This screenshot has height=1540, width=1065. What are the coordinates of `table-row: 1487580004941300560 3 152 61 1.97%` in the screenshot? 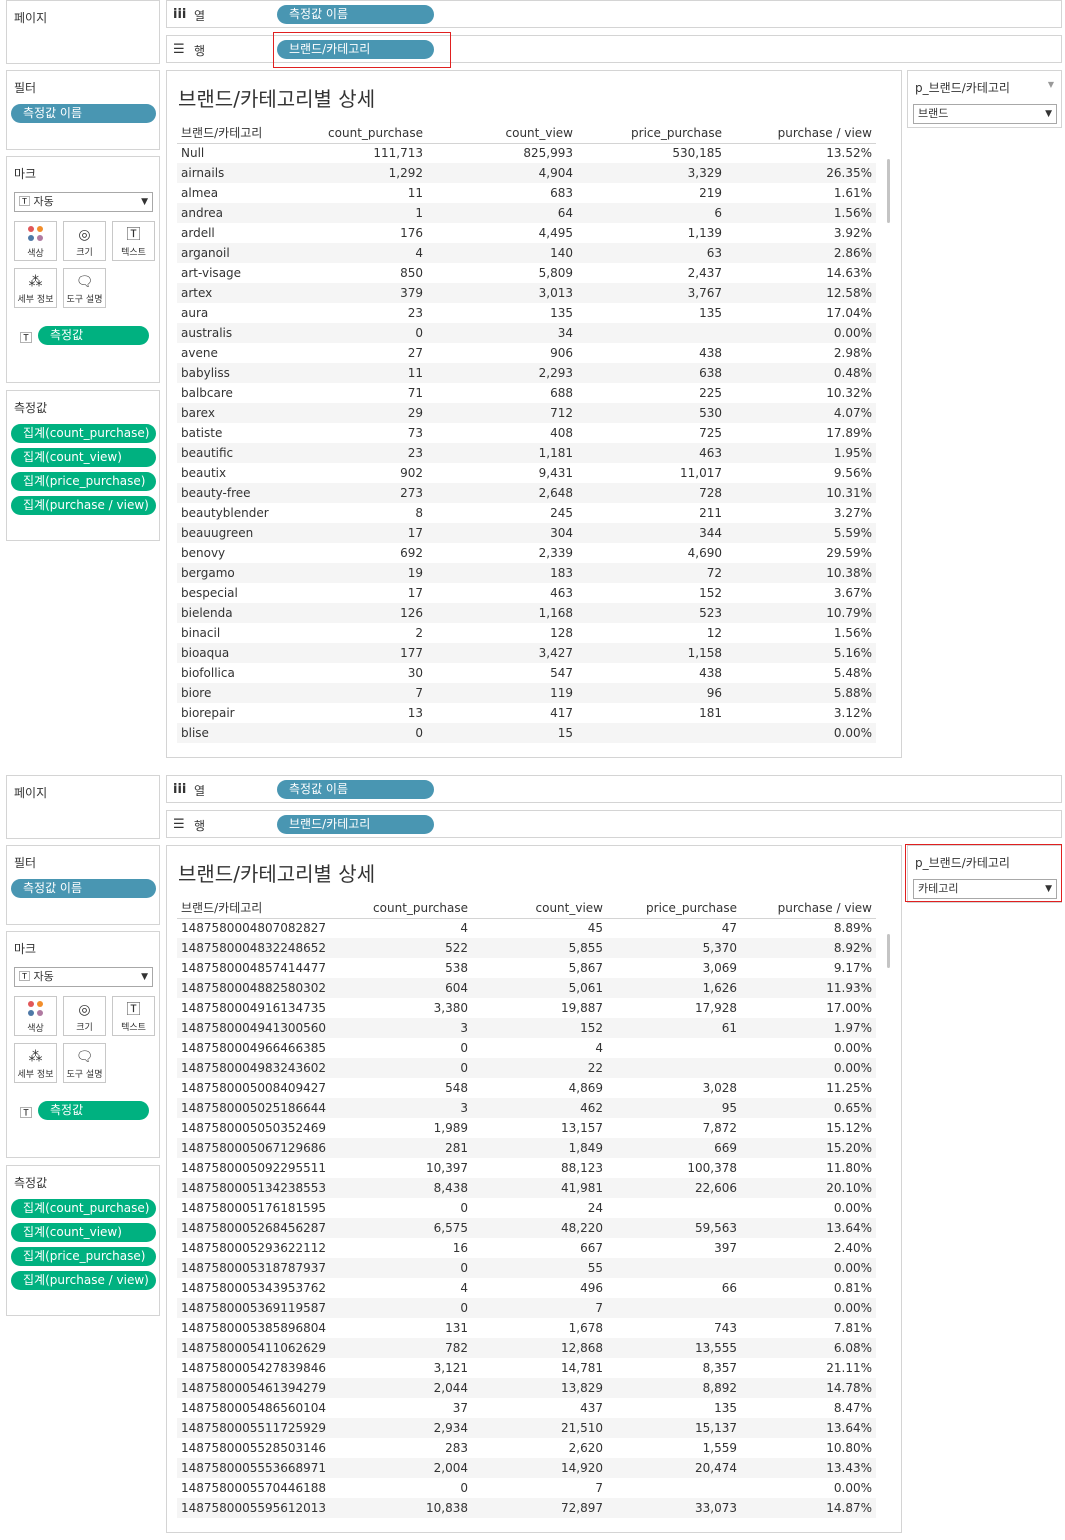 It's located at (526, 1028).